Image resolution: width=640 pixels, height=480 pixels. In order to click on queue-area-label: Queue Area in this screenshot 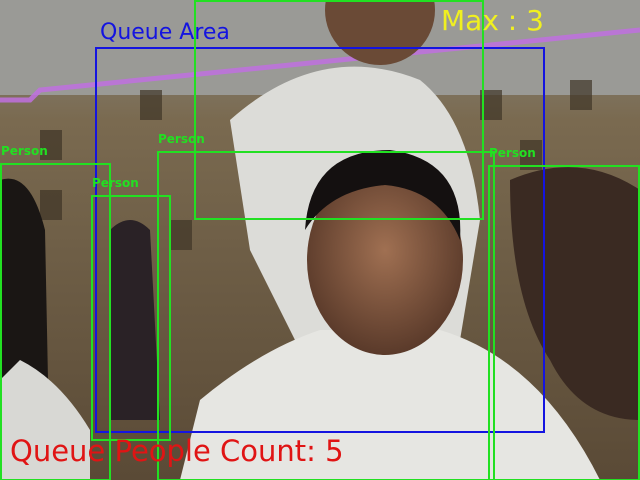, I will do `click(165, 32)`.